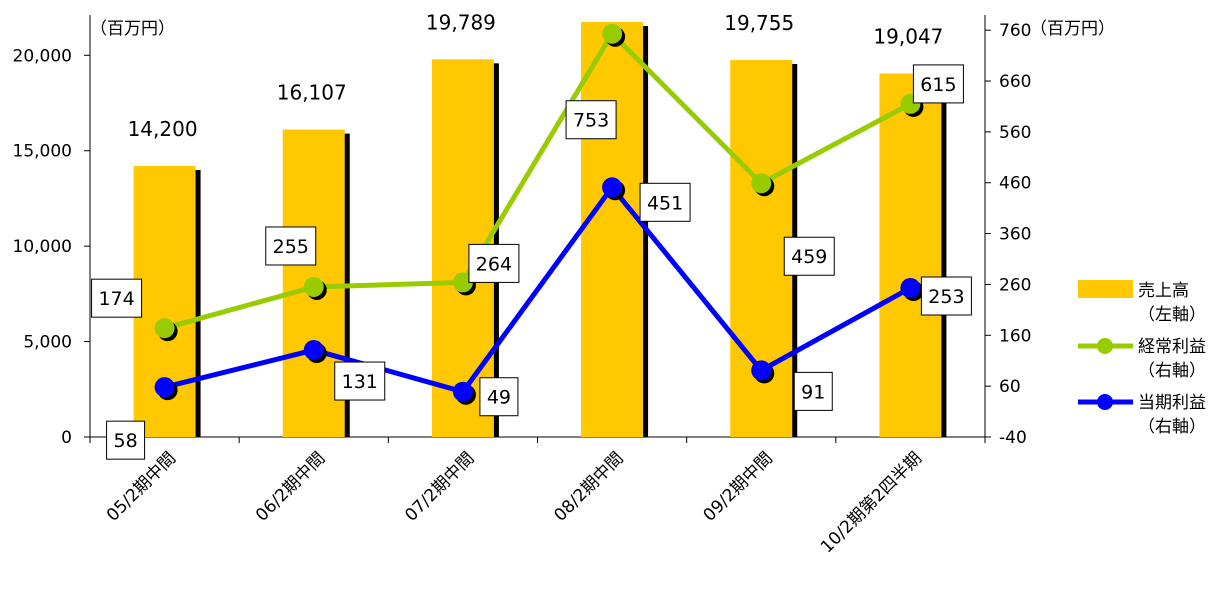  I want to click on line-value-label: 131, so click(360, 382).